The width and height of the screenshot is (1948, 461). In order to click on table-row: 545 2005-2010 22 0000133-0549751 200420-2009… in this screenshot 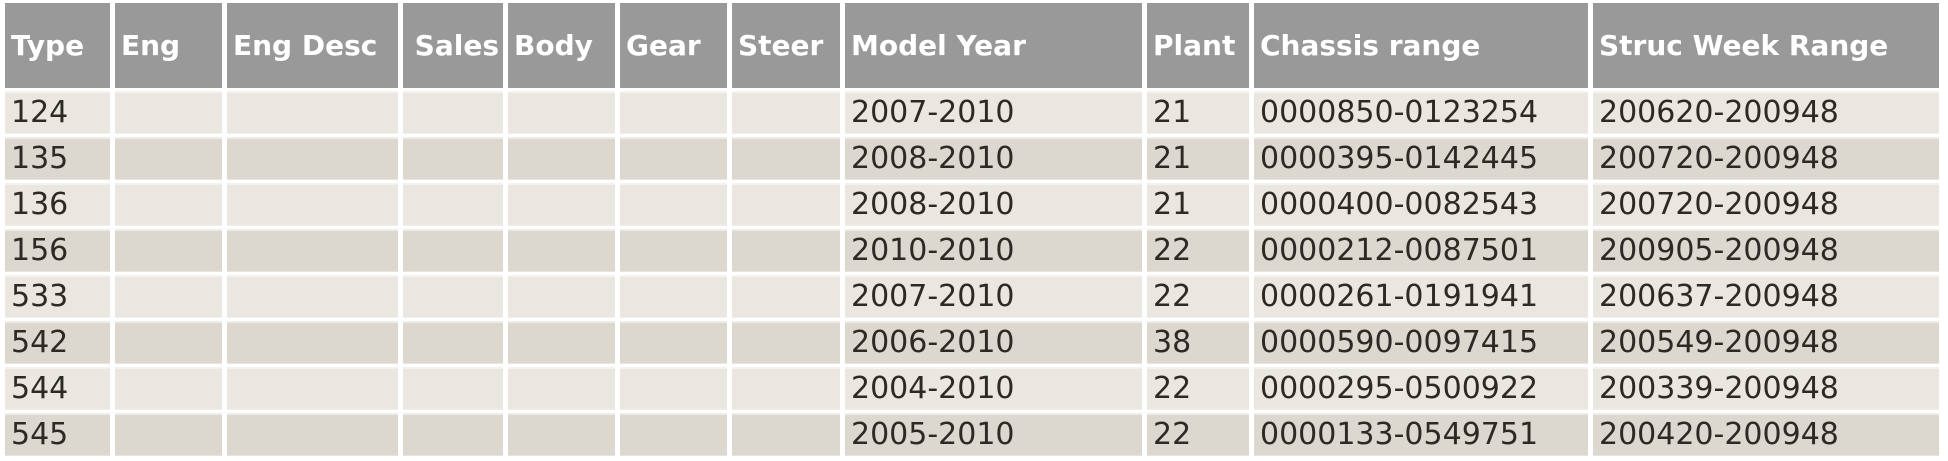, I will do `click(972, 434)`.